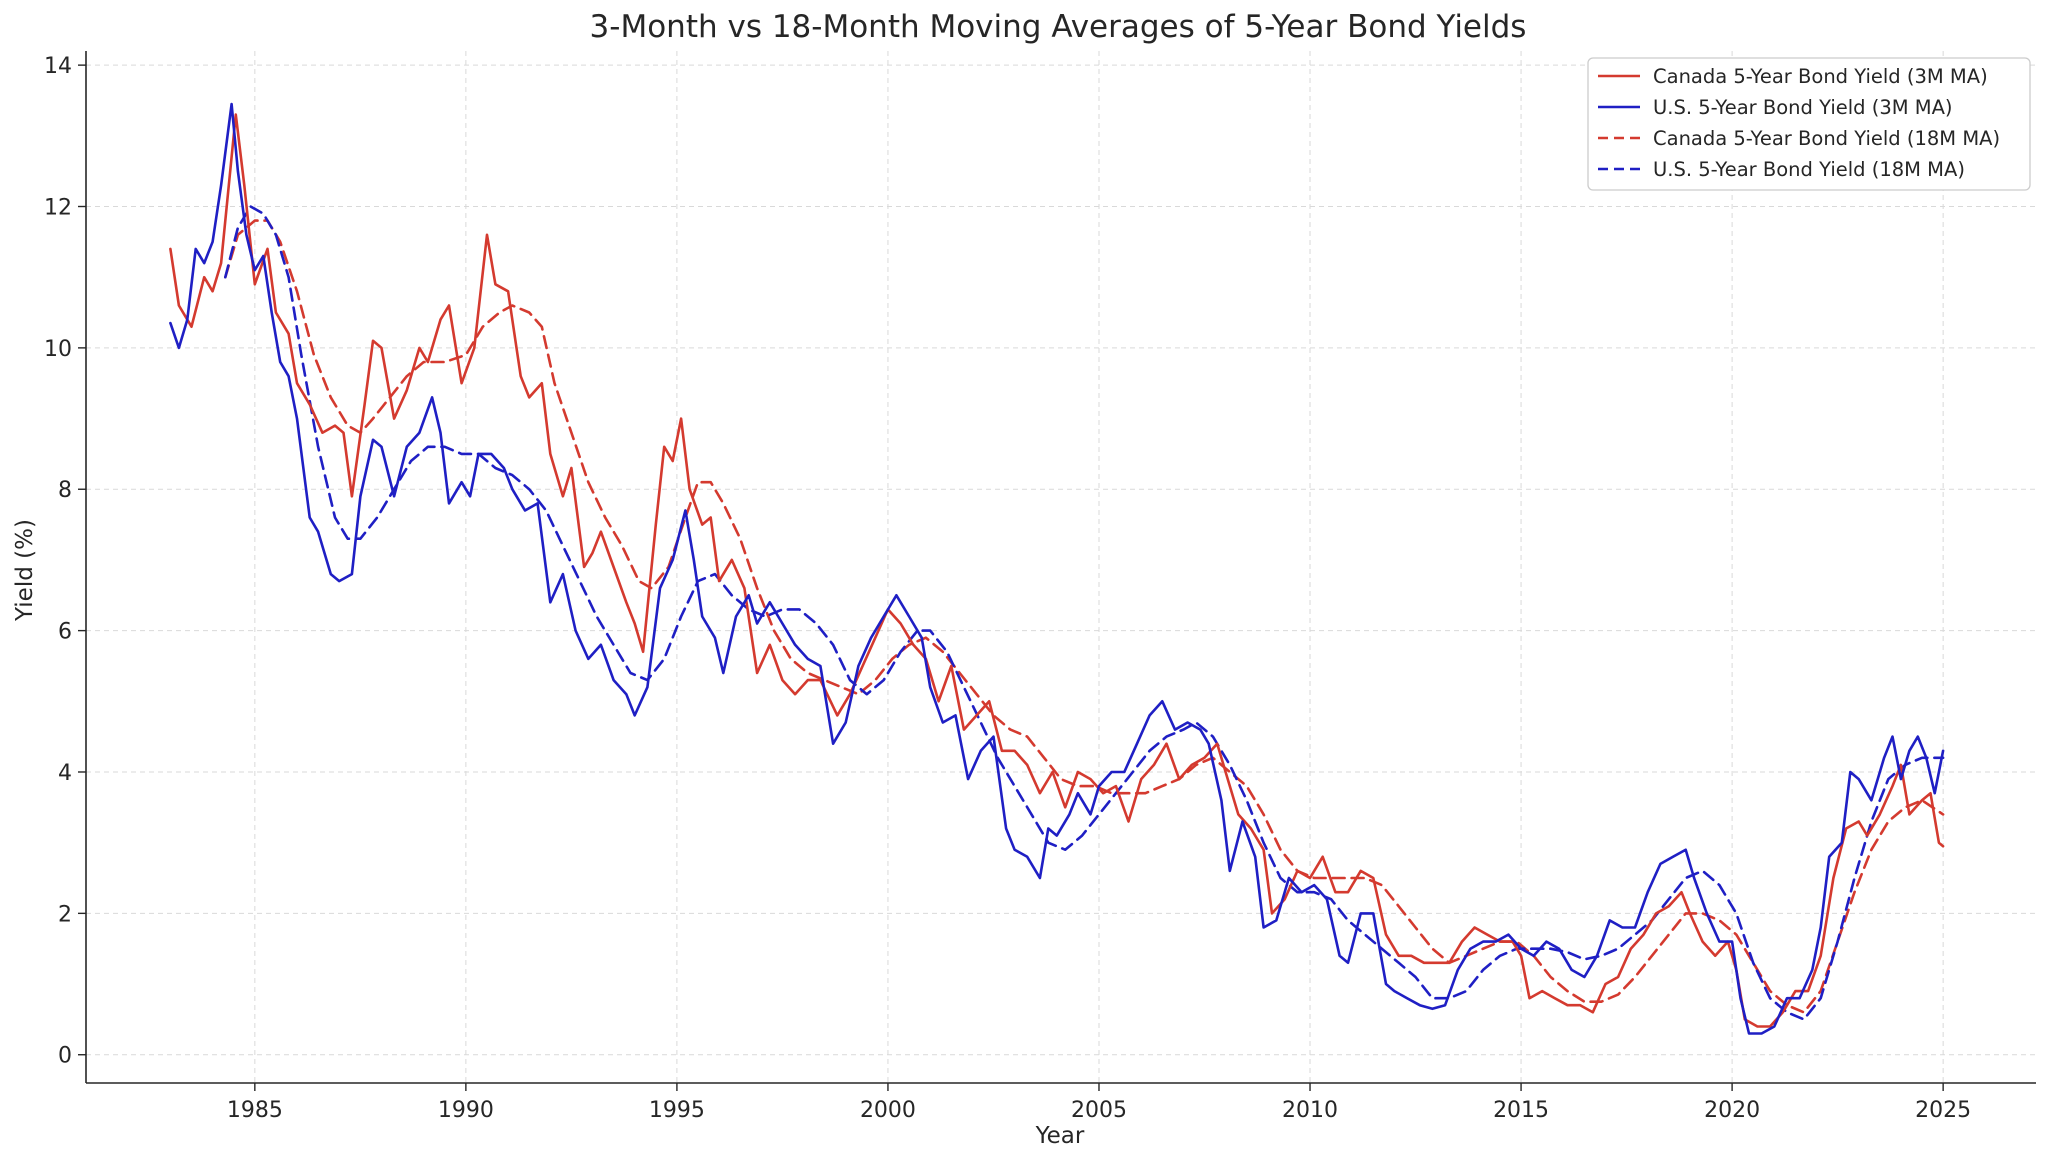  Describe the element at coordinates (58, 208) in the screenshot. I see `y-tick-label: 12` at that location.